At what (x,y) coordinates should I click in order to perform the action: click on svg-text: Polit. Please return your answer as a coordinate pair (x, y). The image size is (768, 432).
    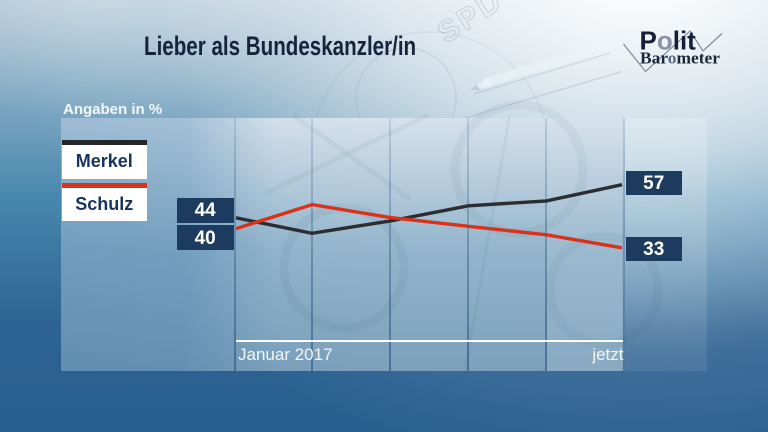
    Looking at the image, I should click on (668, 41).